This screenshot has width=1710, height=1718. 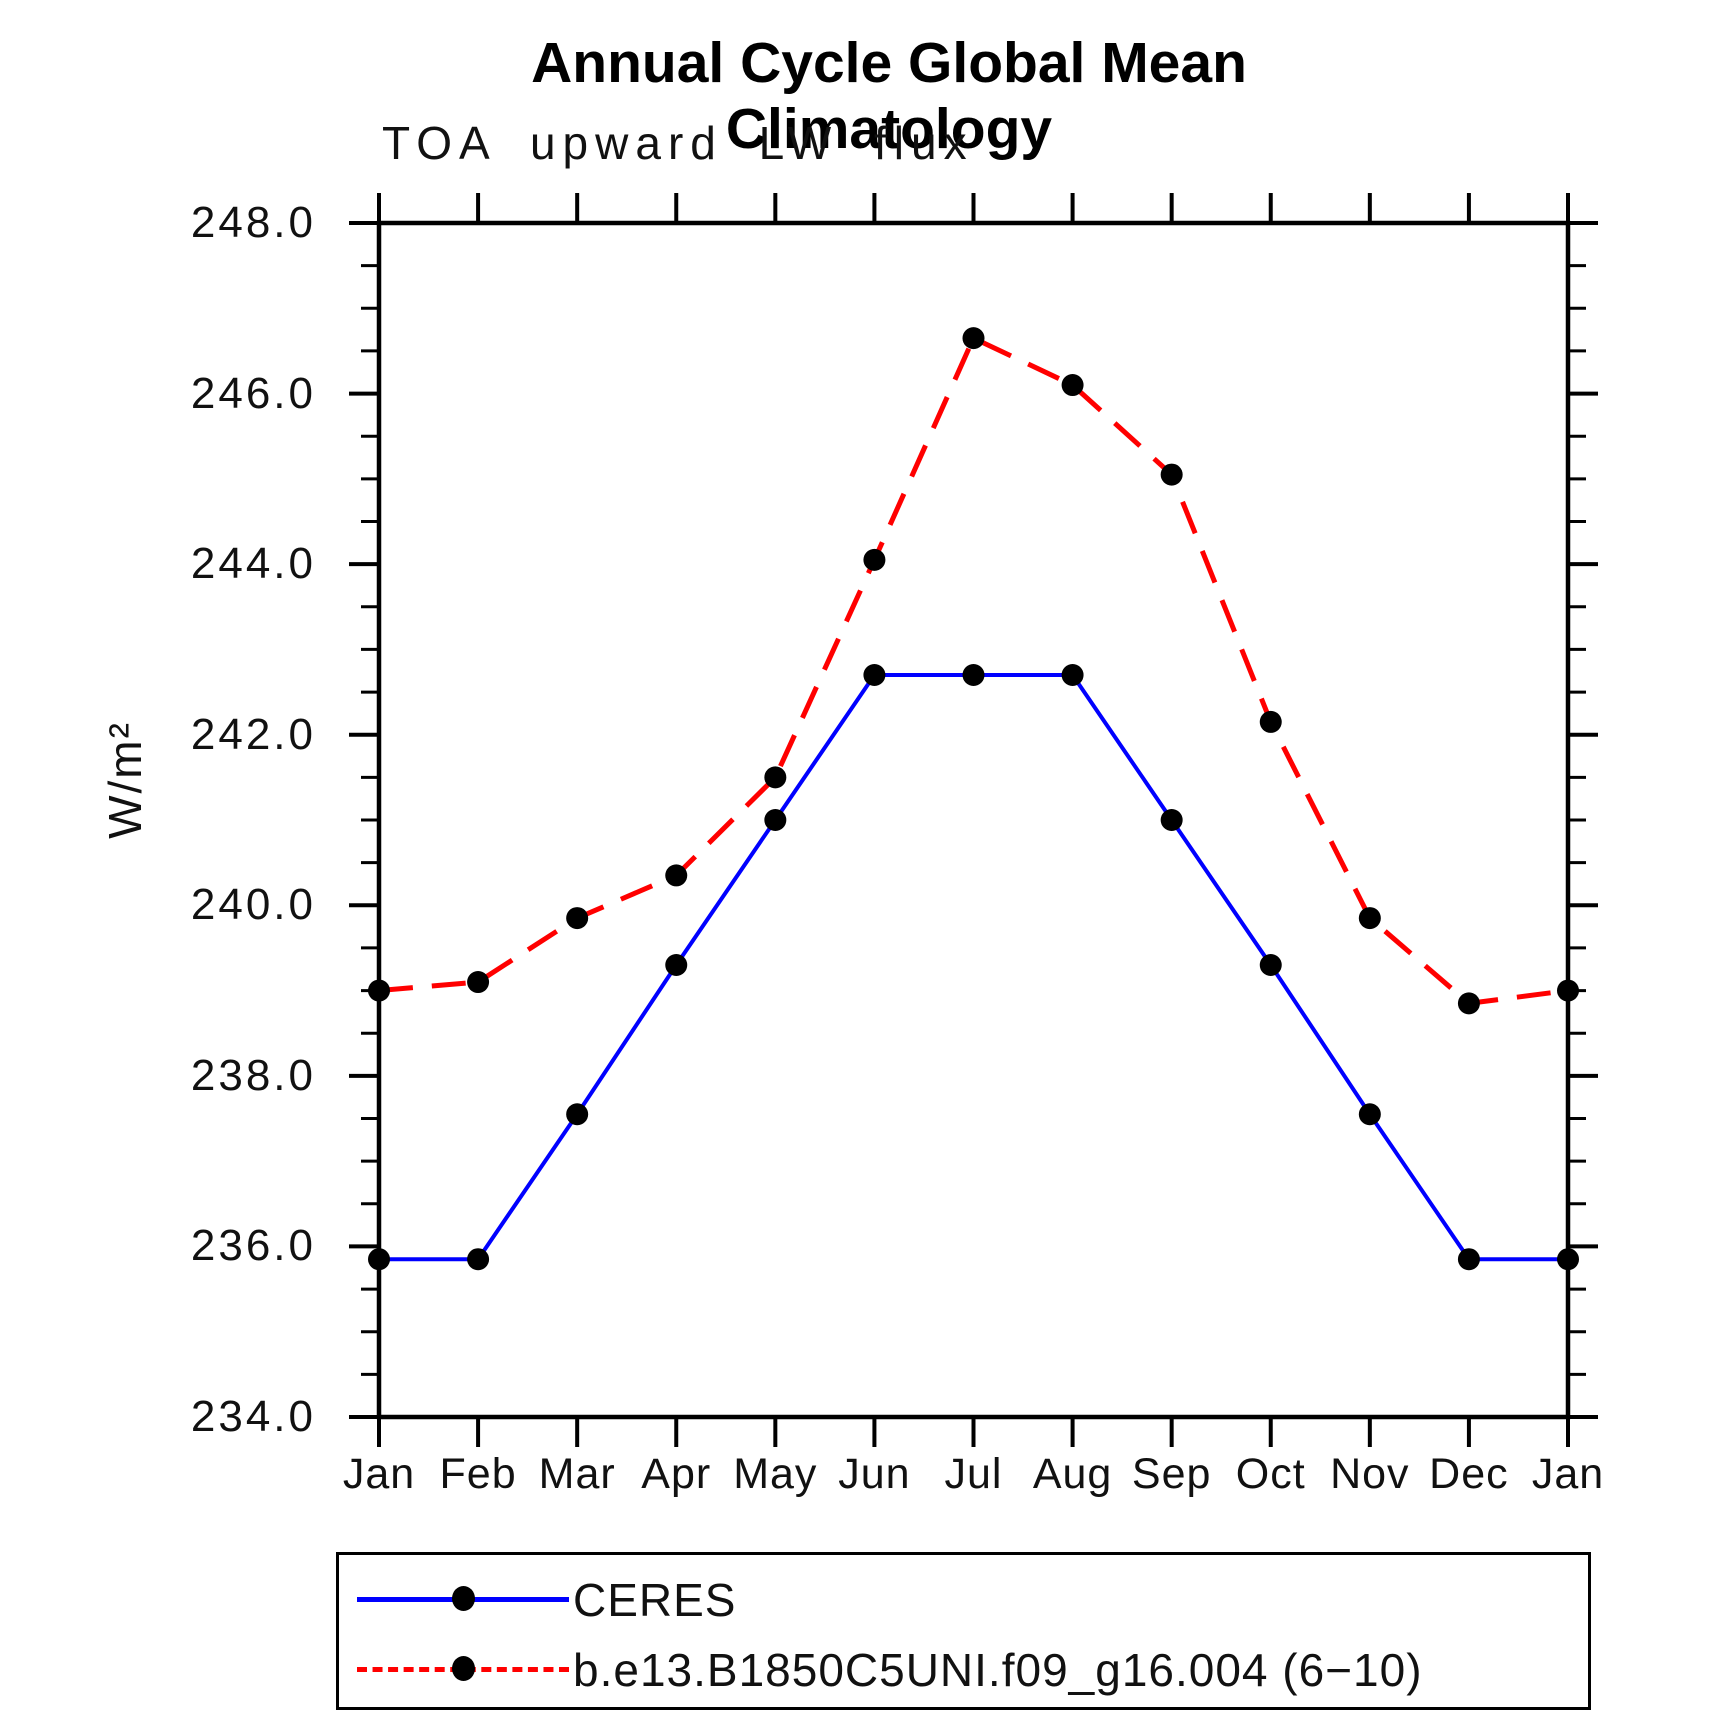 I want to click on x-tick-label: May, so click(x=775, y=1474).